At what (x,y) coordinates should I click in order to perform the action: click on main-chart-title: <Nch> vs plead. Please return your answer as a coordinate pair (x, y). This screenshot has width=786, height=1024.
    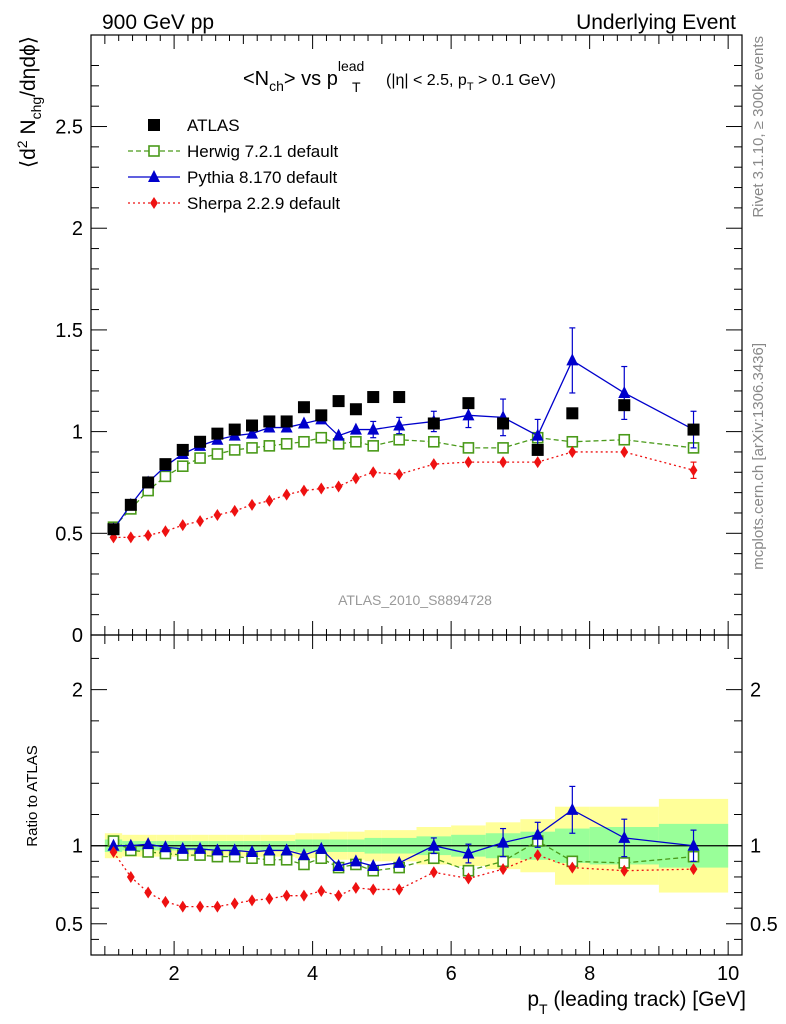
    Looking at the image, I should click on (303, 76).